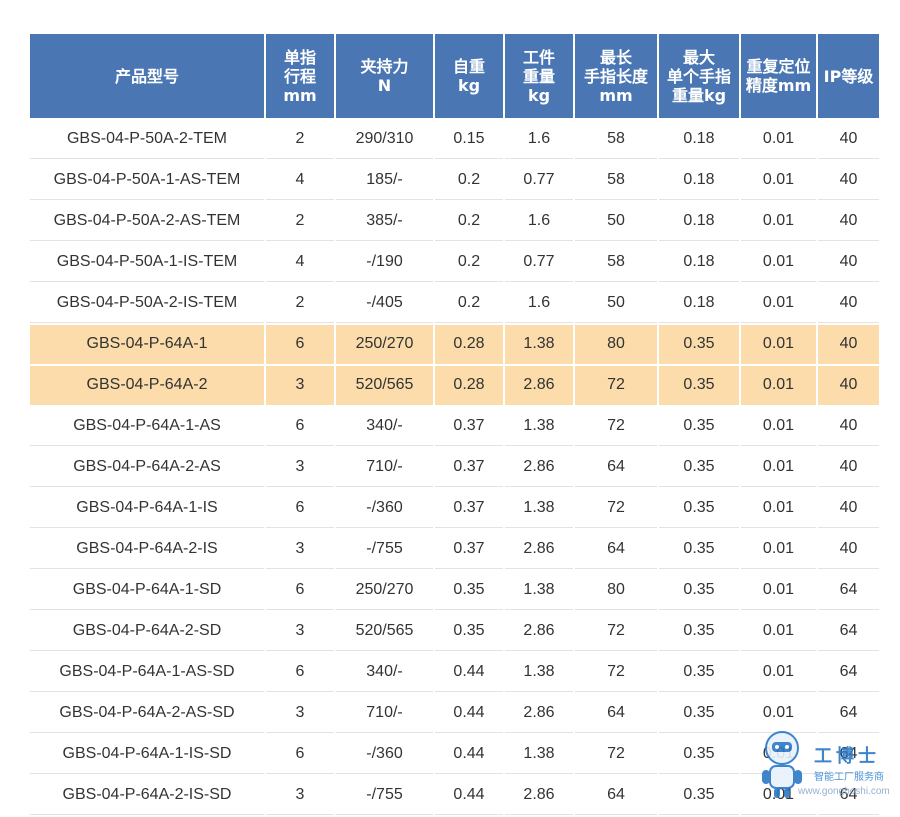  What do you see at coordinates (384, 180) in the screenshot?
I see `table-cell: 185/-` at bounding box center [384, 180].